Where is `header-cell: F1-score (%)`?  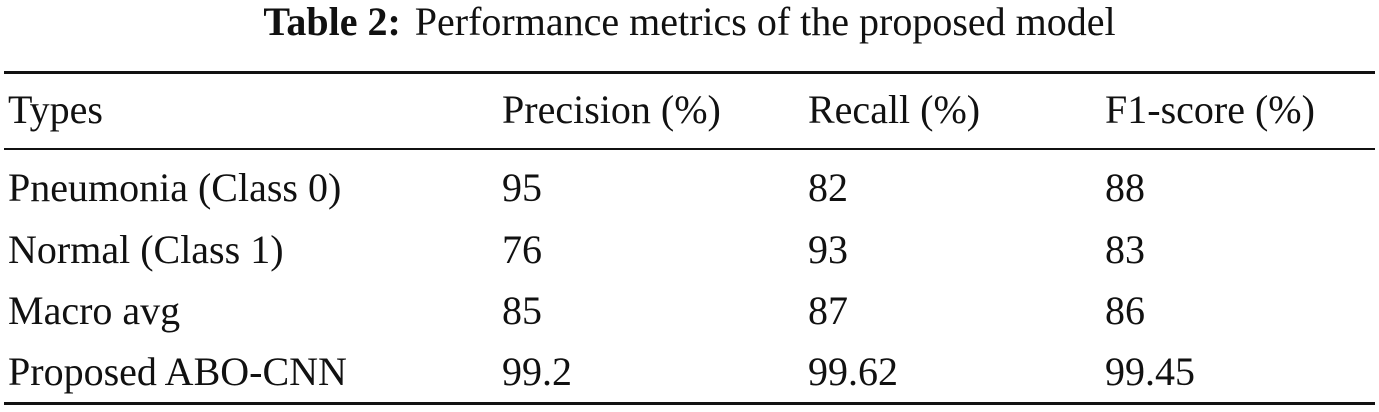
header-cell: F1-score (%) is located at coordinates (1210, 109).